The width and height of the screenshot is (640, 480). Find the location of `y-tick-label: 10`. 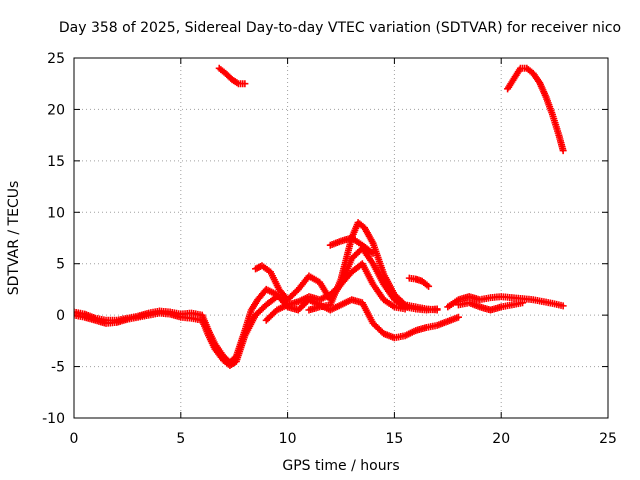

y-tick-label: 10 is located at coordinates (56, 213).